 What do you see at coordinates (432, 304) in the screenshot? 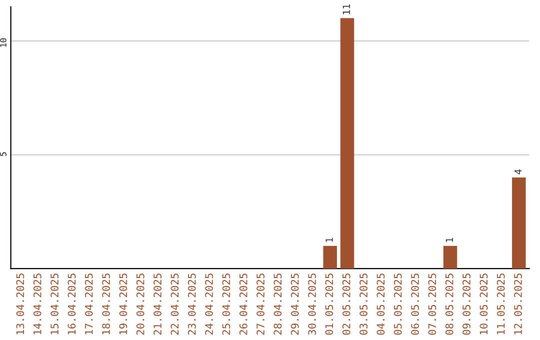
I see `x-tick-label: 07.05.2025` at bounding box center [432, 304].